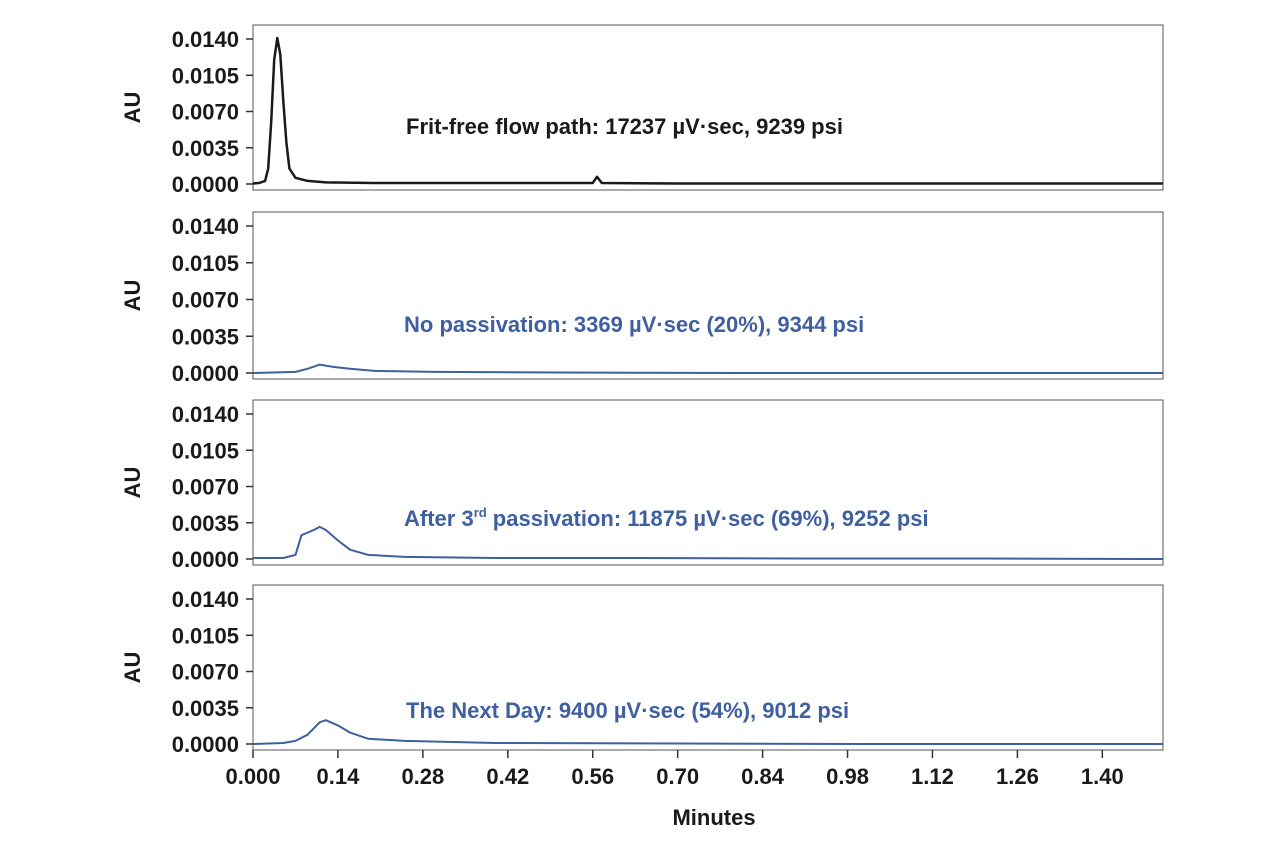 The height and width of the screenshot is (858, 1280). Describe the element at coordinates (713, 817) in the screenshot. I see `x-axis-label: Minutes` at that location.